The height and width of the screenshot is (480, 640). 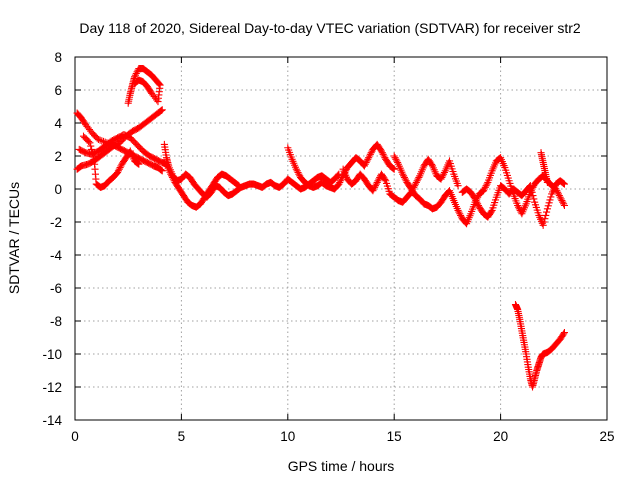 What do you see at coordinates (56, 255) in the screenshot?
I see `y-tick-label: -4` at bounding box center [56, 255].